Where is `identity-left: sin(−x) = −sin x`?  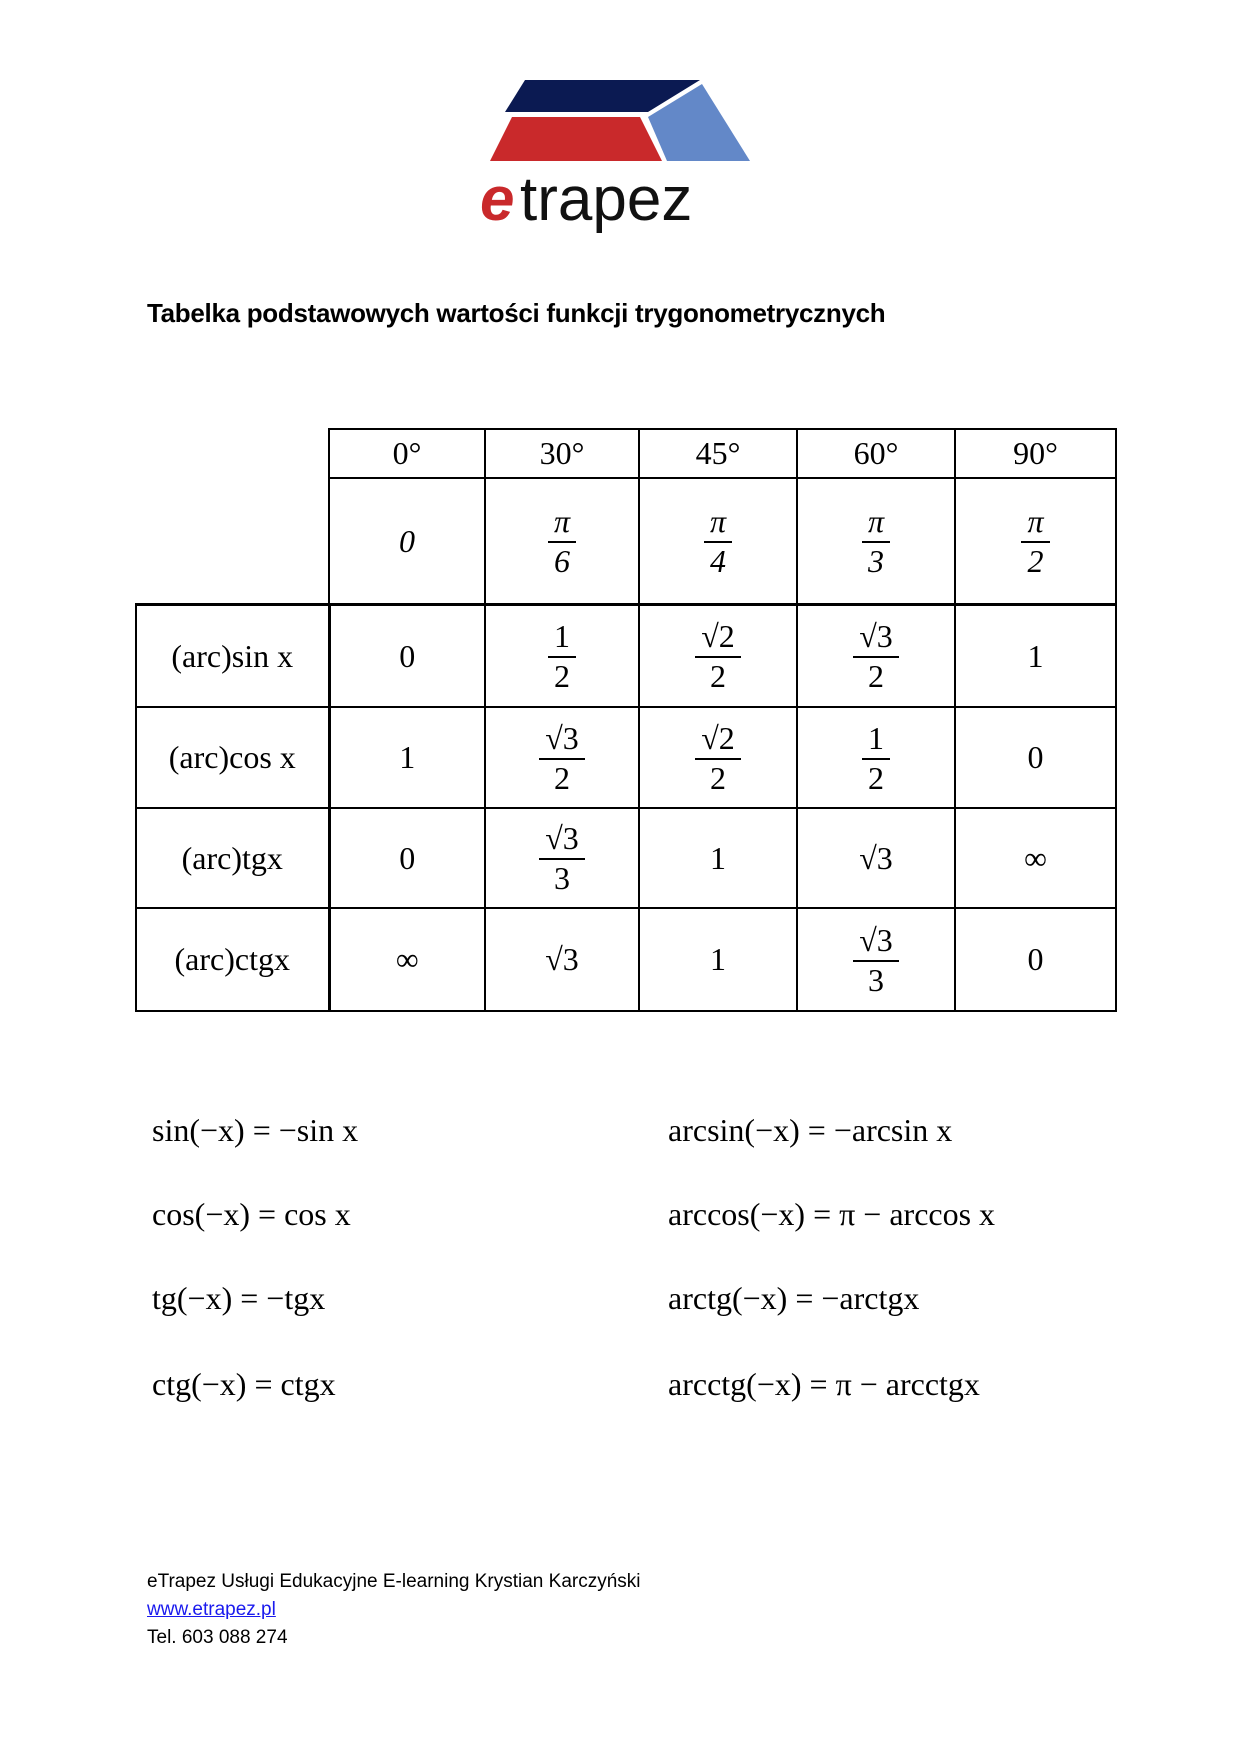
identity-left: sin(−x) = −sin x is located at coordinates (255, 1130).